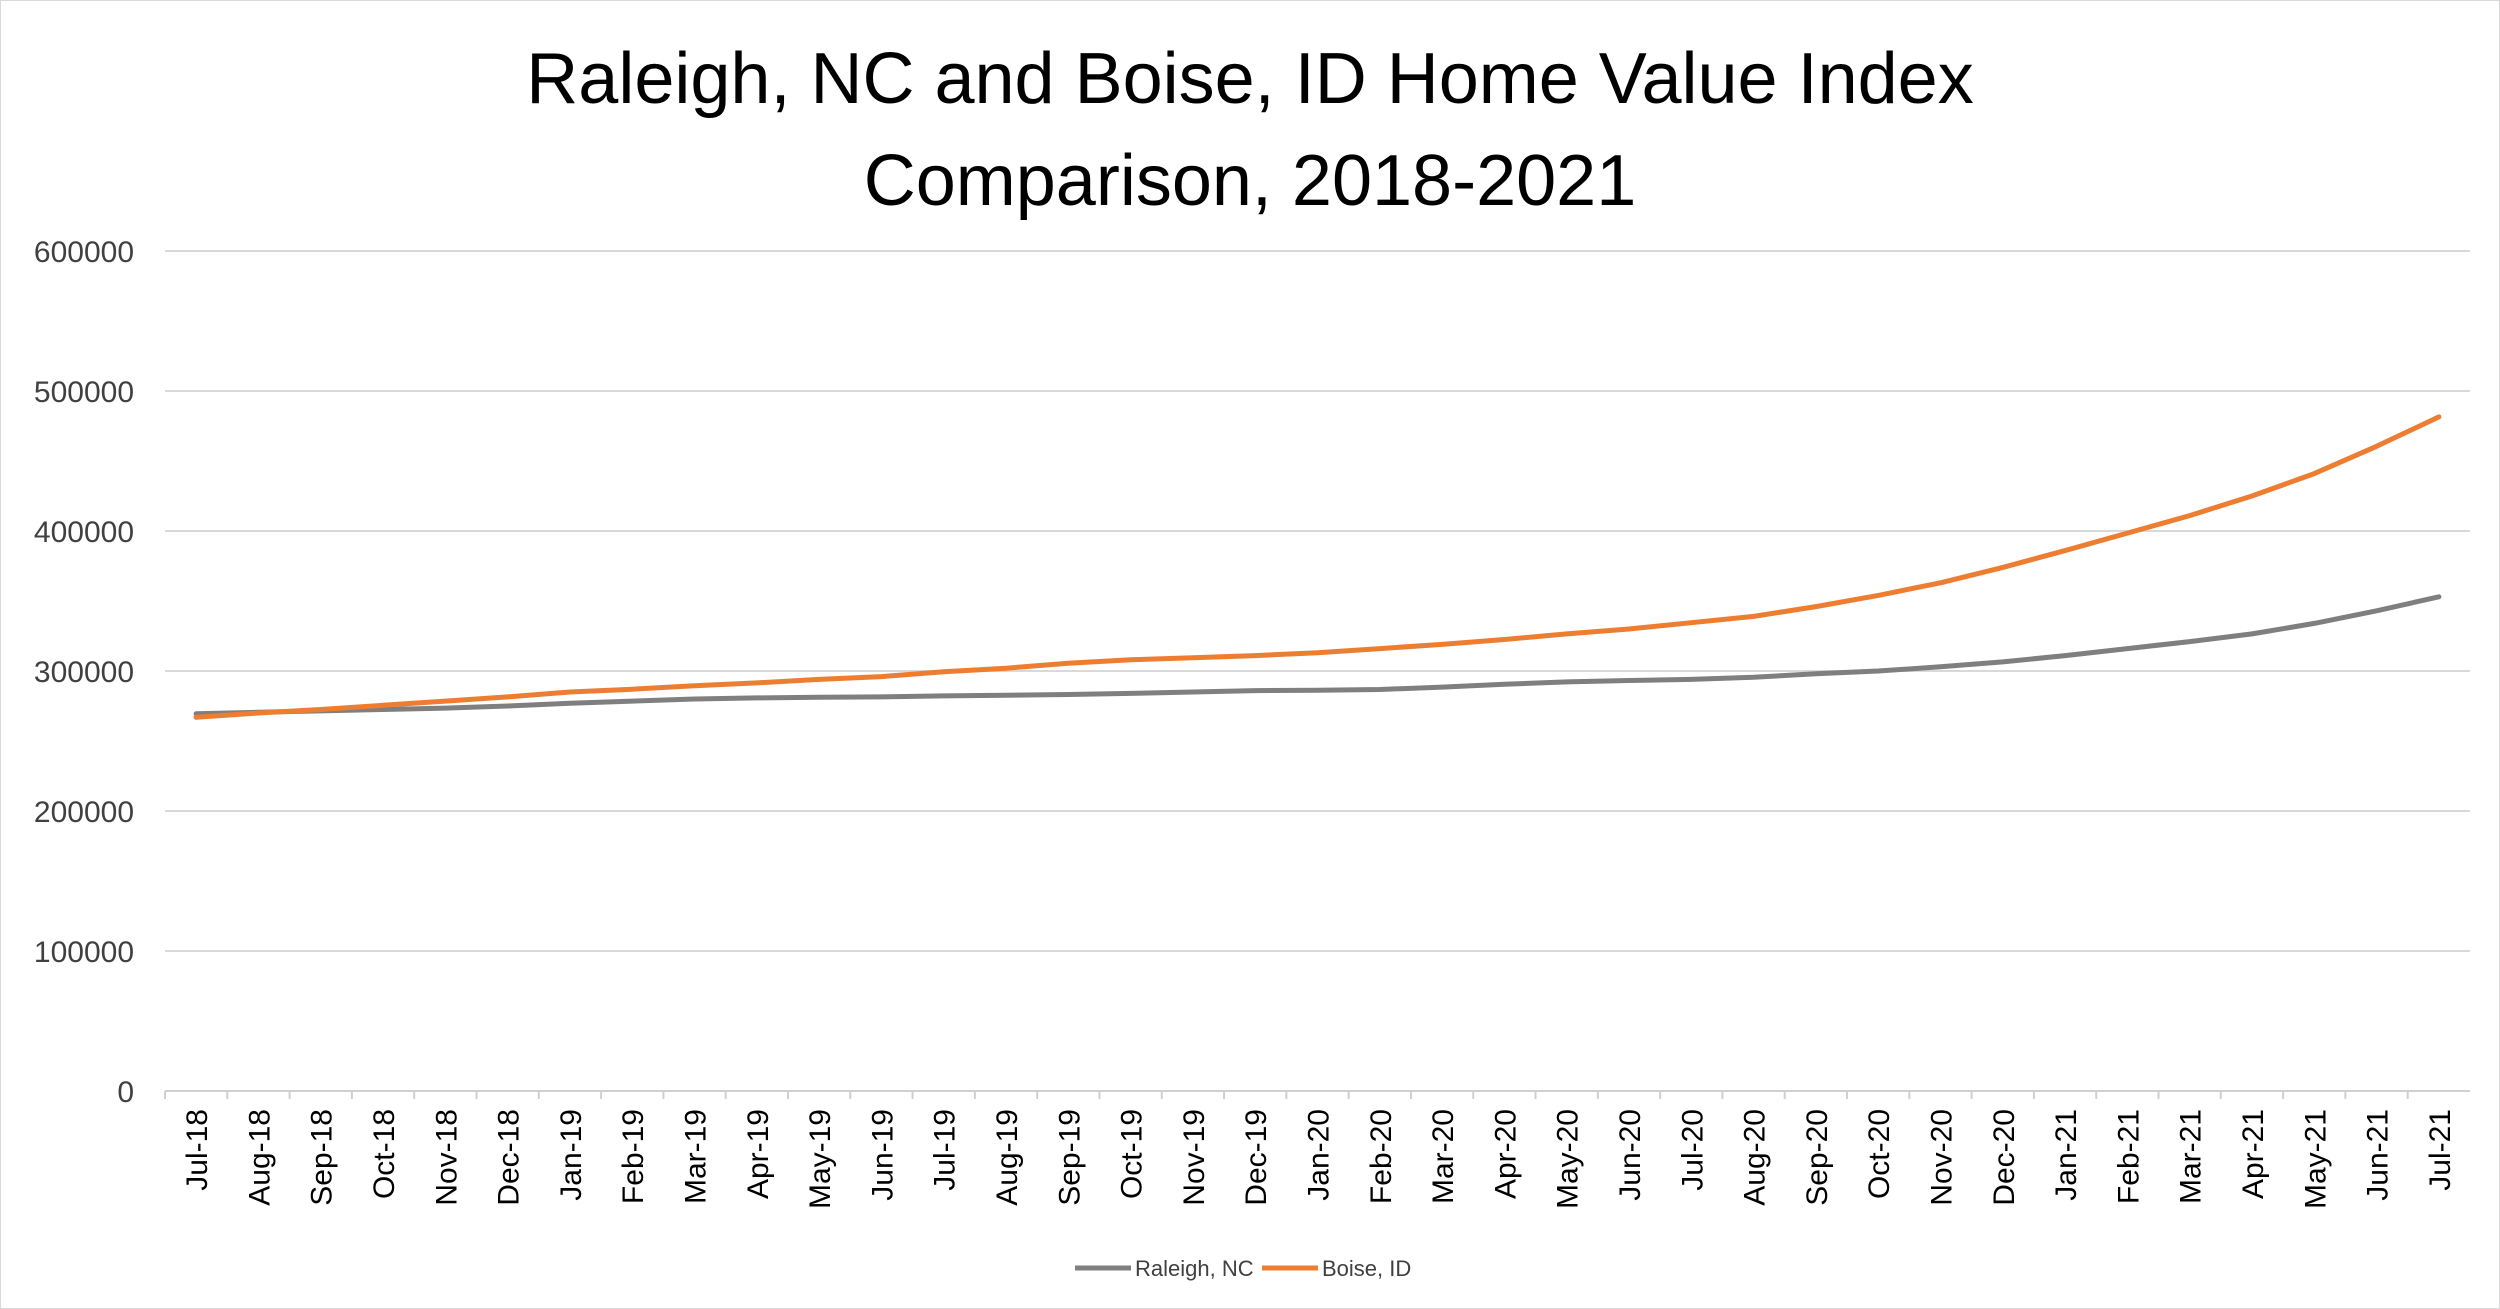  I want to click on x-tick-label: Nov-19, so click(1194, 1157).